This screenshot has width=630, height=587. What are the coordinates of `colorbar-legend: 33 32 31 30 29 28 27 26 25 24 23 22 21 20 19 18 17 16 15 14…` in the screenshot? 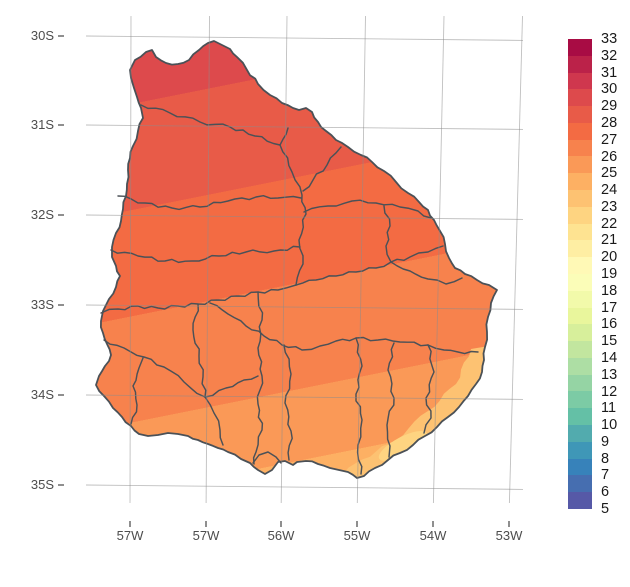 It's located at (599, 274).